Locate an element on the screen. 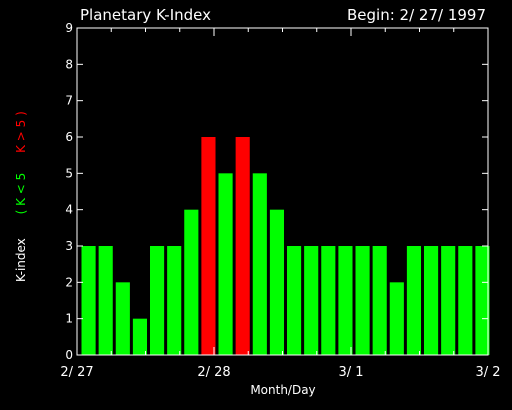  x-axis-label: Month/Day is located at coordinates (282, 390).